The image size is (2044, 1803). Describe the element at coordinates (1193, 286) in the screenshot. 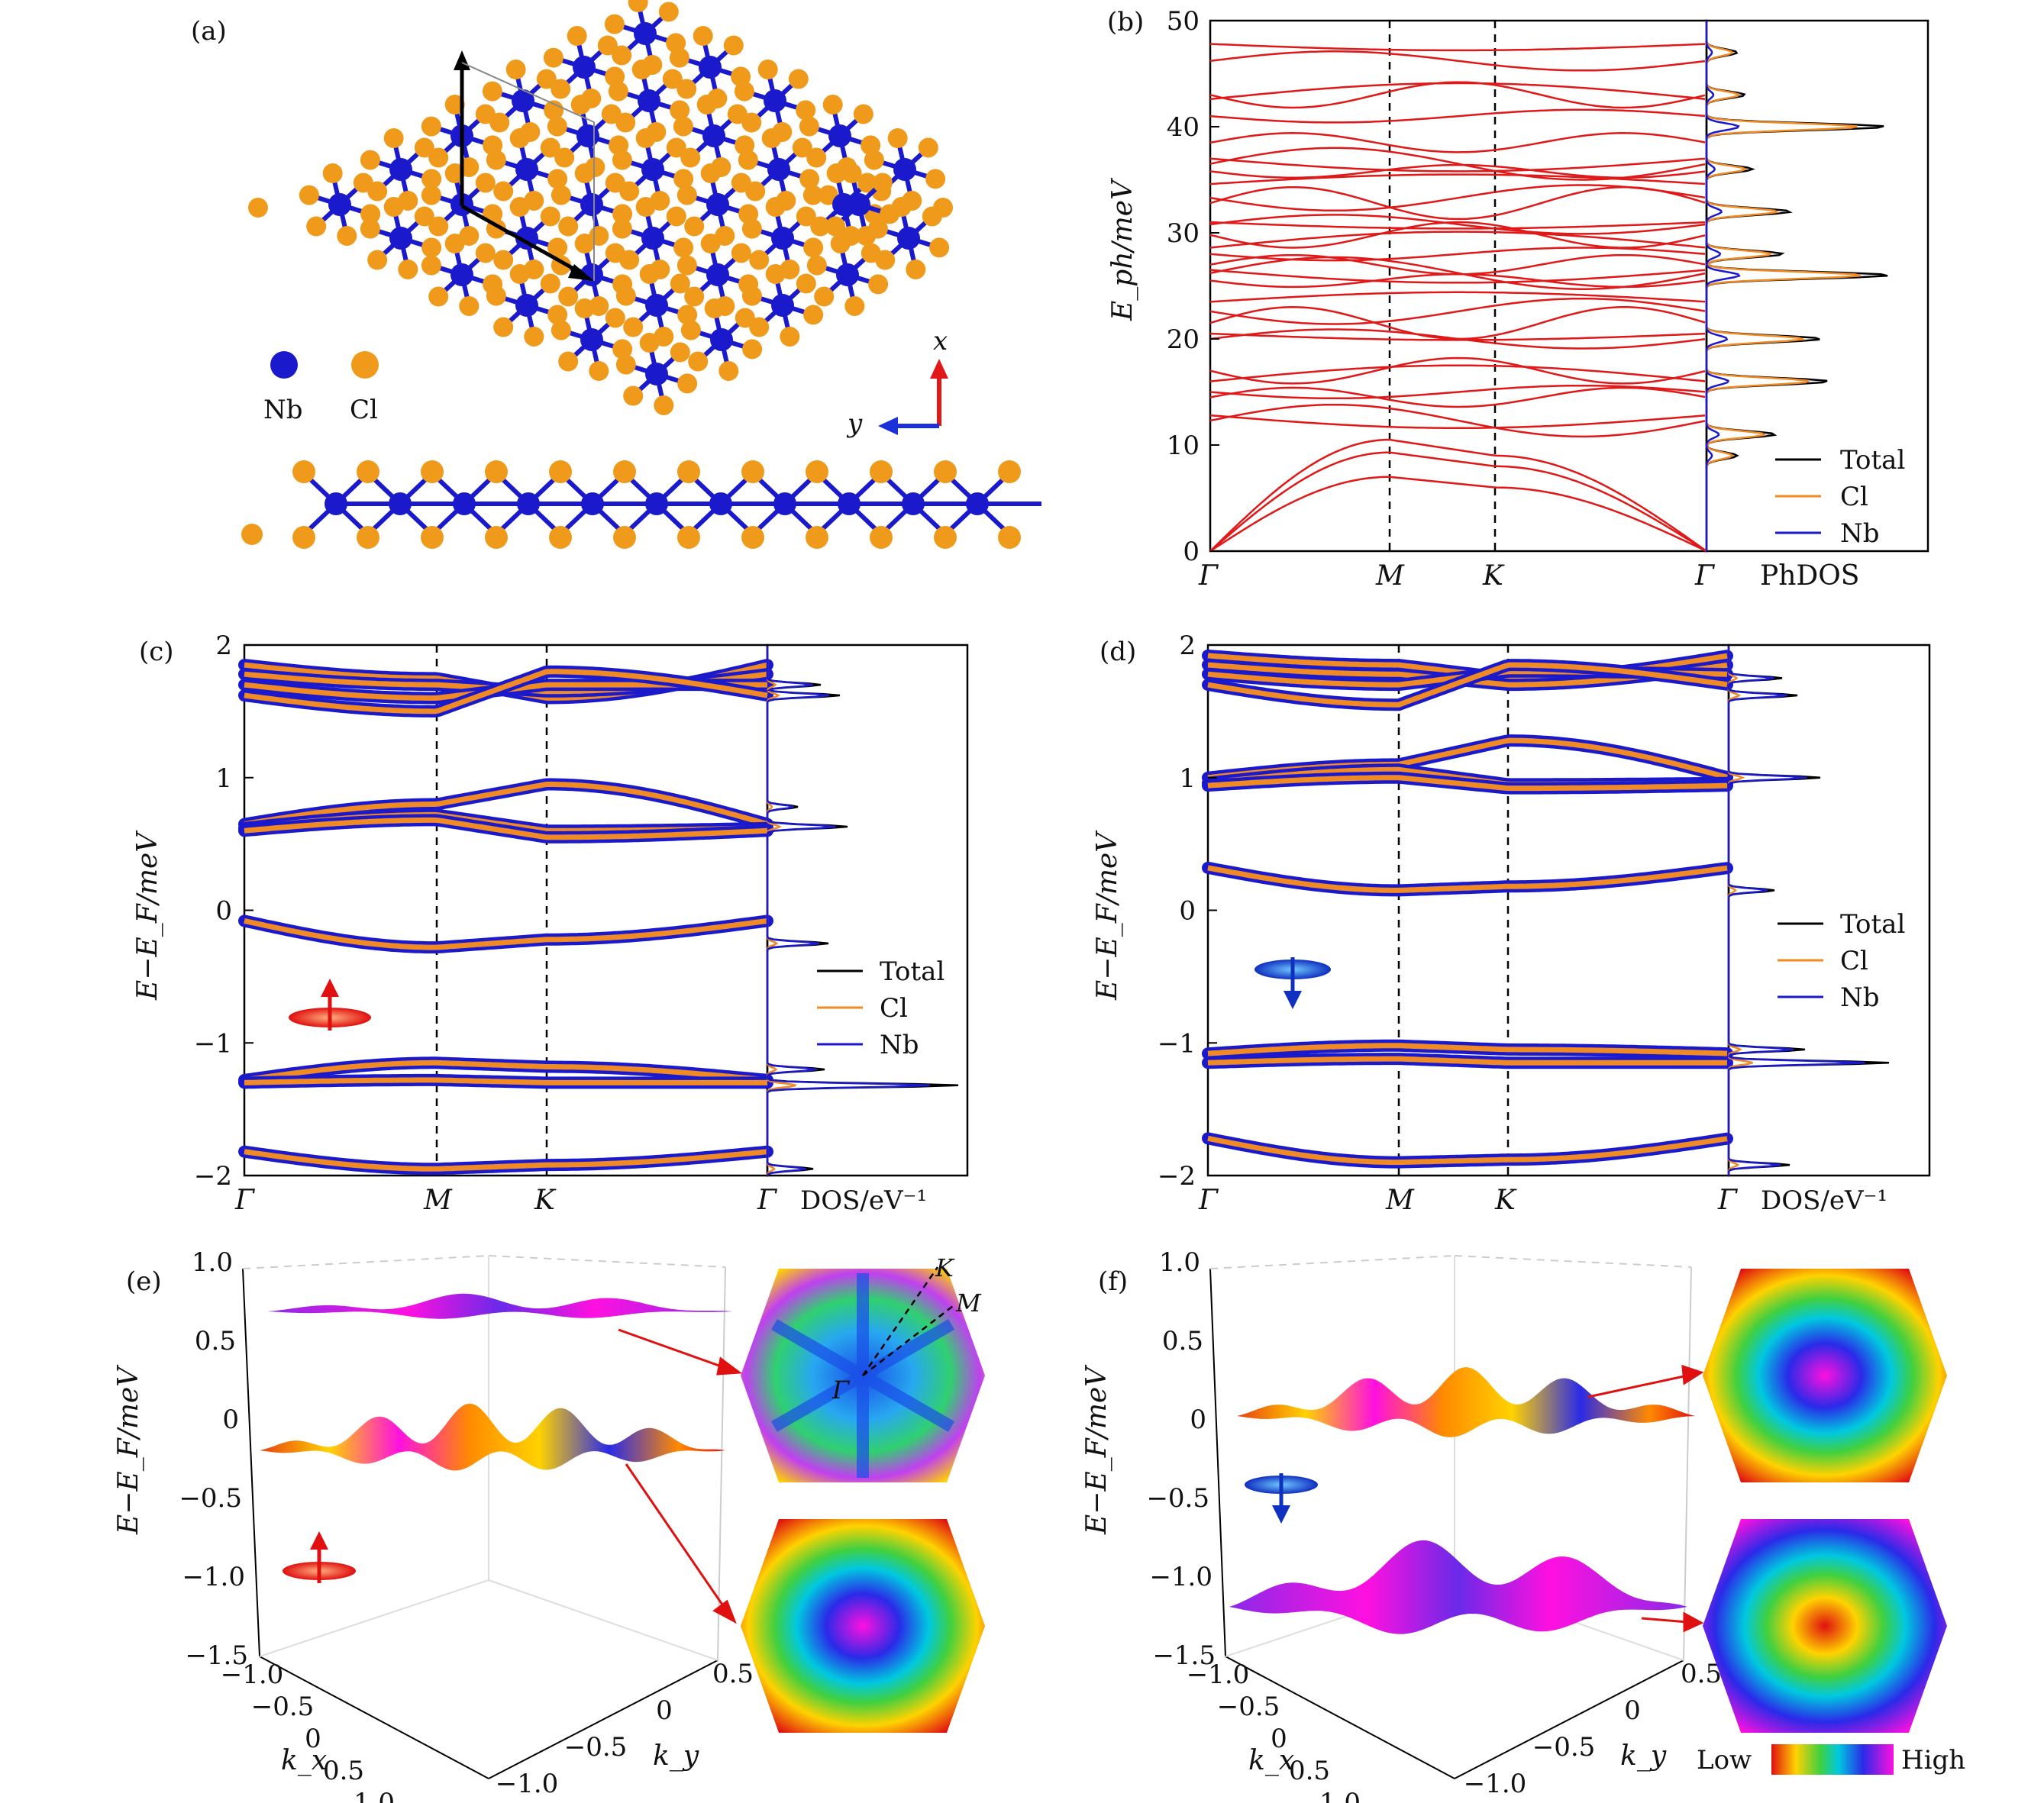

I see `phonon-y-ticks: 0 10 20 30 40 50` at that location.